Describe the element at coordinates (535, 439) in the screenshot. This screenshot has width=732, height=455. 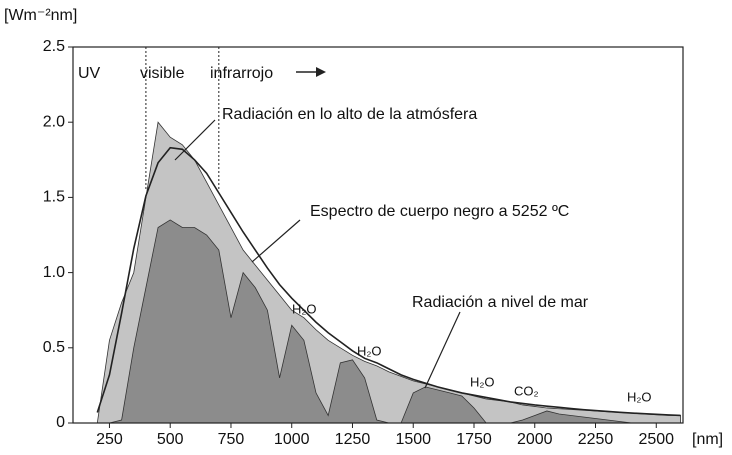
I see `x-tick-label: 2000` at that location.